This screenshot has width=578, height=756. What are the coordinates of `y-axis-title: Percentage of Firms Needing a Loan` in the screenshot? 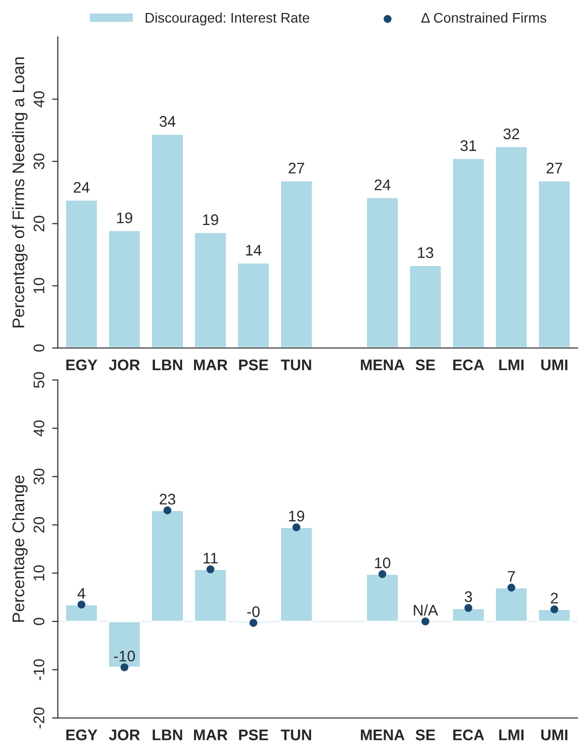 It's located at (20, 192).